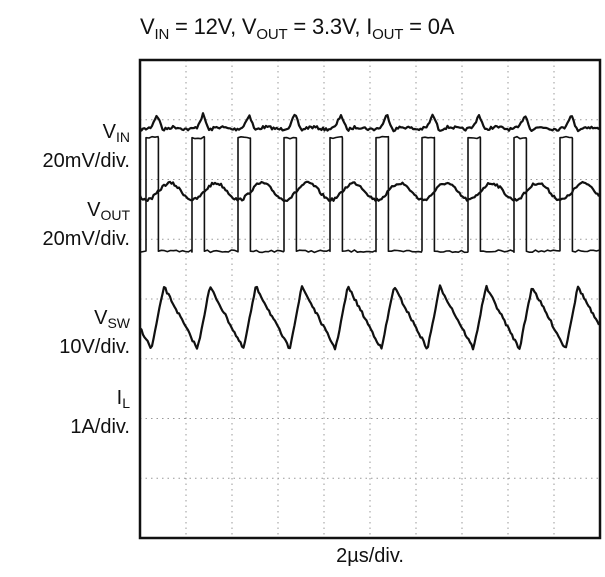 Image resolution: width=605 pixels, height=577 pixels. What do you see at coordinates (94, 332) in the screenshot?
I see `channel-label-vsw: VSW 10V/div.` at bounding box center [94, 332].